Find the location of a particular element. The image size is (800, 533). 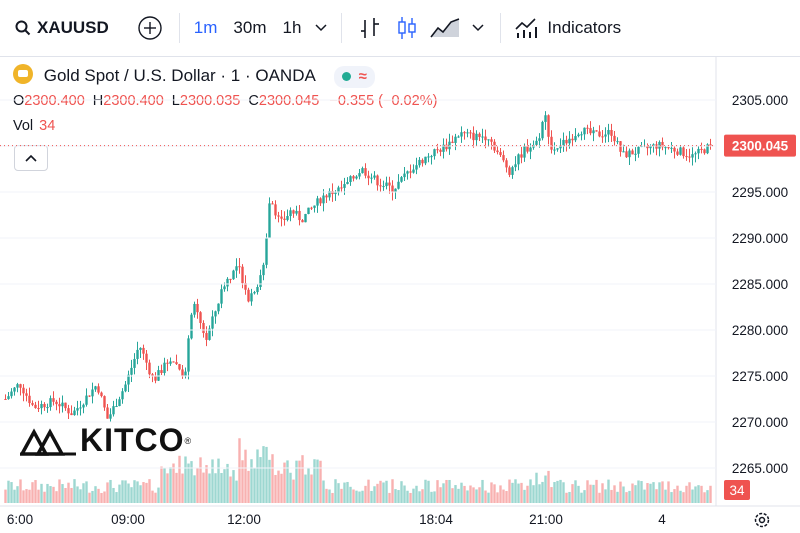

indicators-icon is located at coordinates (526, 28).